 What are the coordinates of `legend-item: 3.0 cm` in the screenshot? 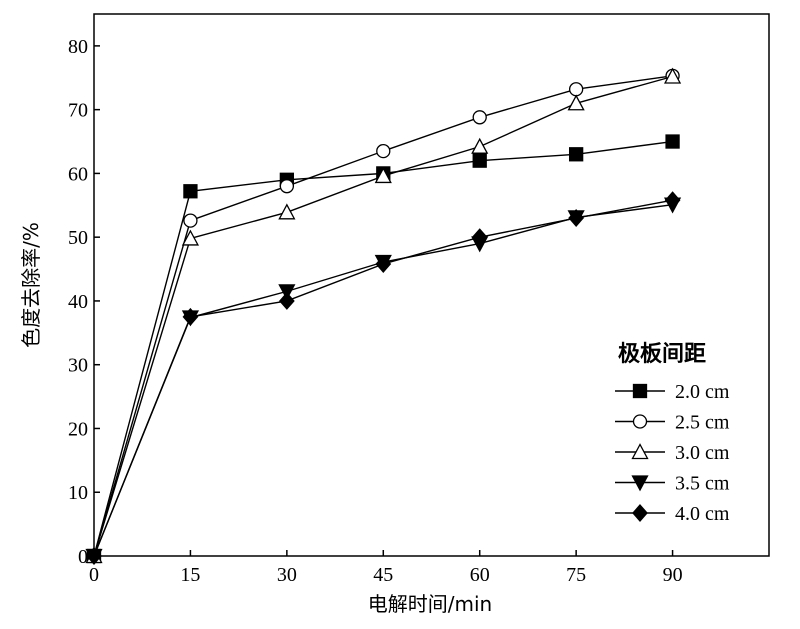 It's located at (672, 453).